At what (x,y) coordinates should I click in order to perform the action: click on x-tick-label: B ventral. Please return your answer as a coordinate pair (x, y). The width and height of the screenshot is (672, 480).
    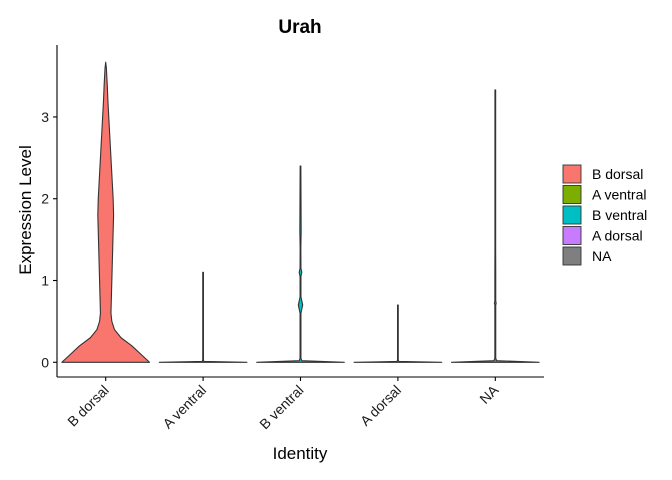
    Looking at the image, I should click on (281, 407).